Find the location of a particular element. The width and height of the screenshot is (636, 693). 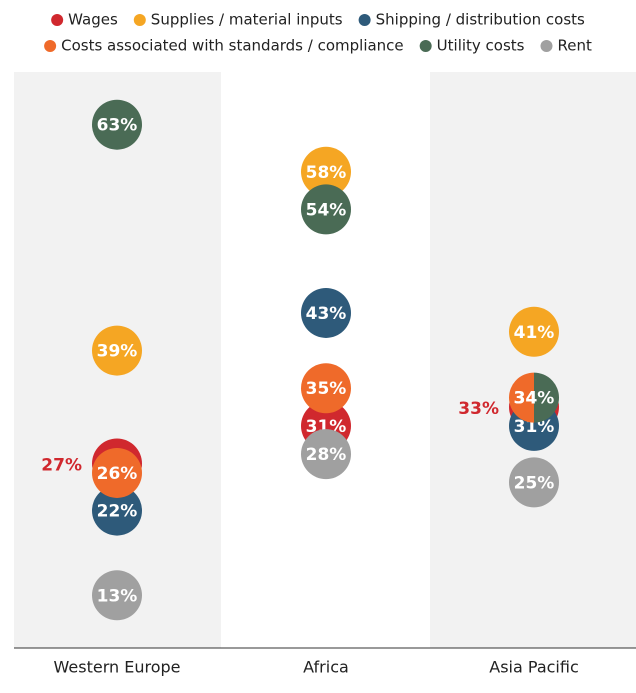

x-tick-label: Africa is located at coordinates (326, 667).